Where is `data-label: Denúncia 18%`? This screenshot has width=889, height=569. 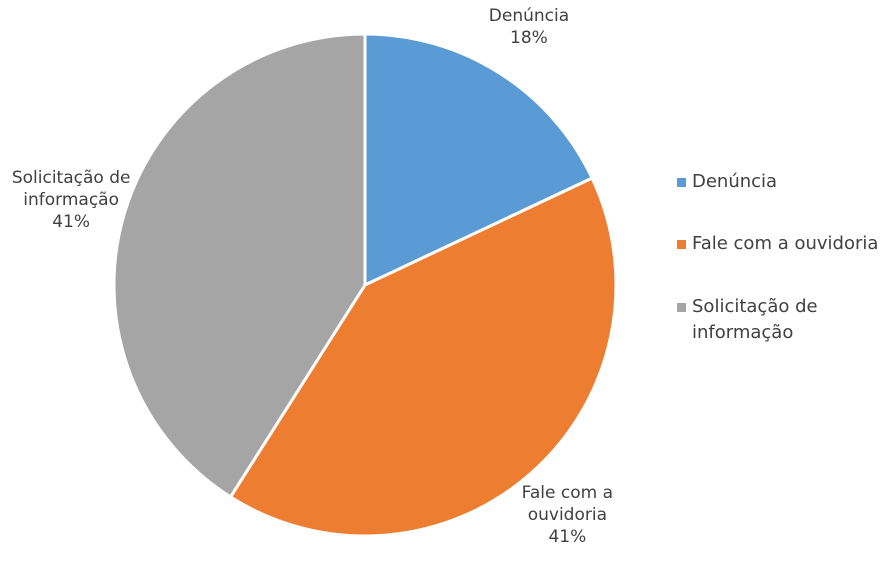 data-label: Denúncia 18% is located at coordinates (529, 27).